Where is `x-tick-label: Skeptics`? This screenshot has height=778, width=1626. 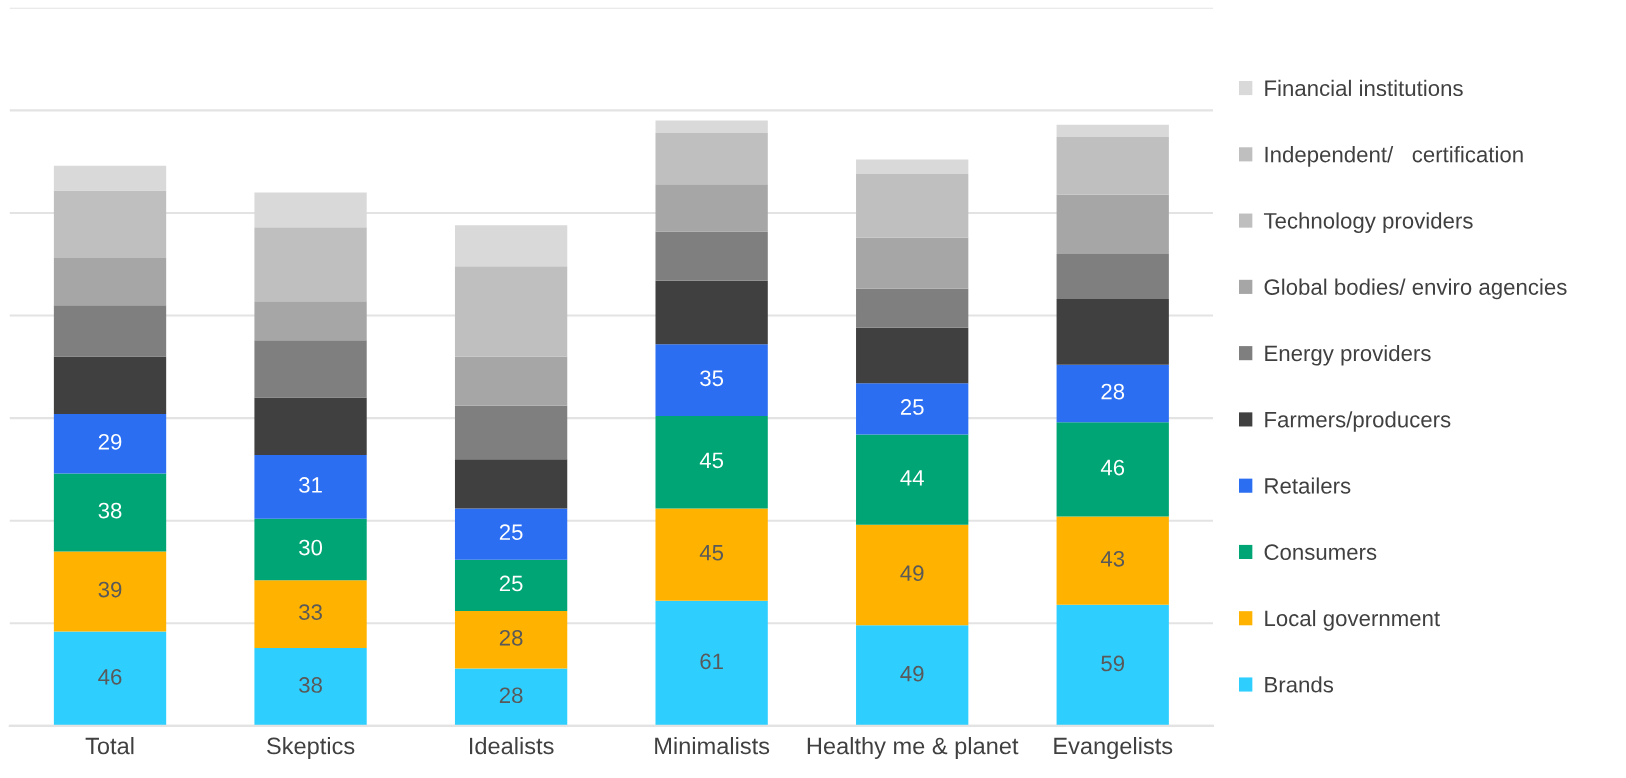
x-tick-label: Skeptics is located at coordinates (311, 747).